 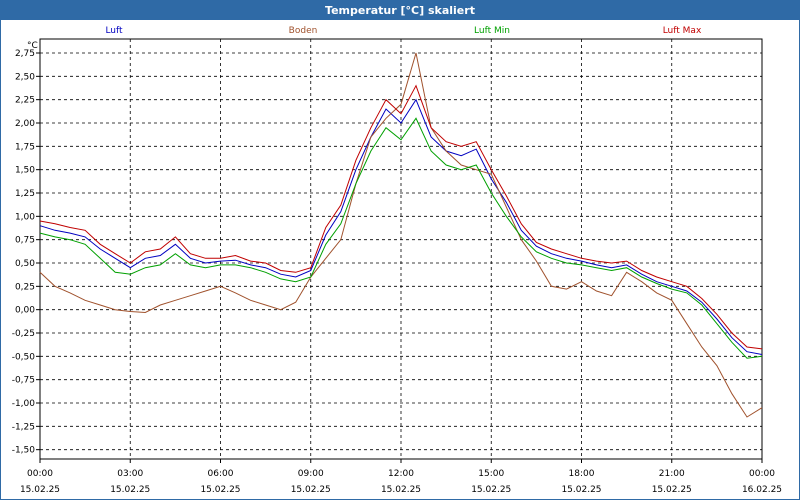 I want to click on y-tick-label: 1,25, so click(x=25, y=194).